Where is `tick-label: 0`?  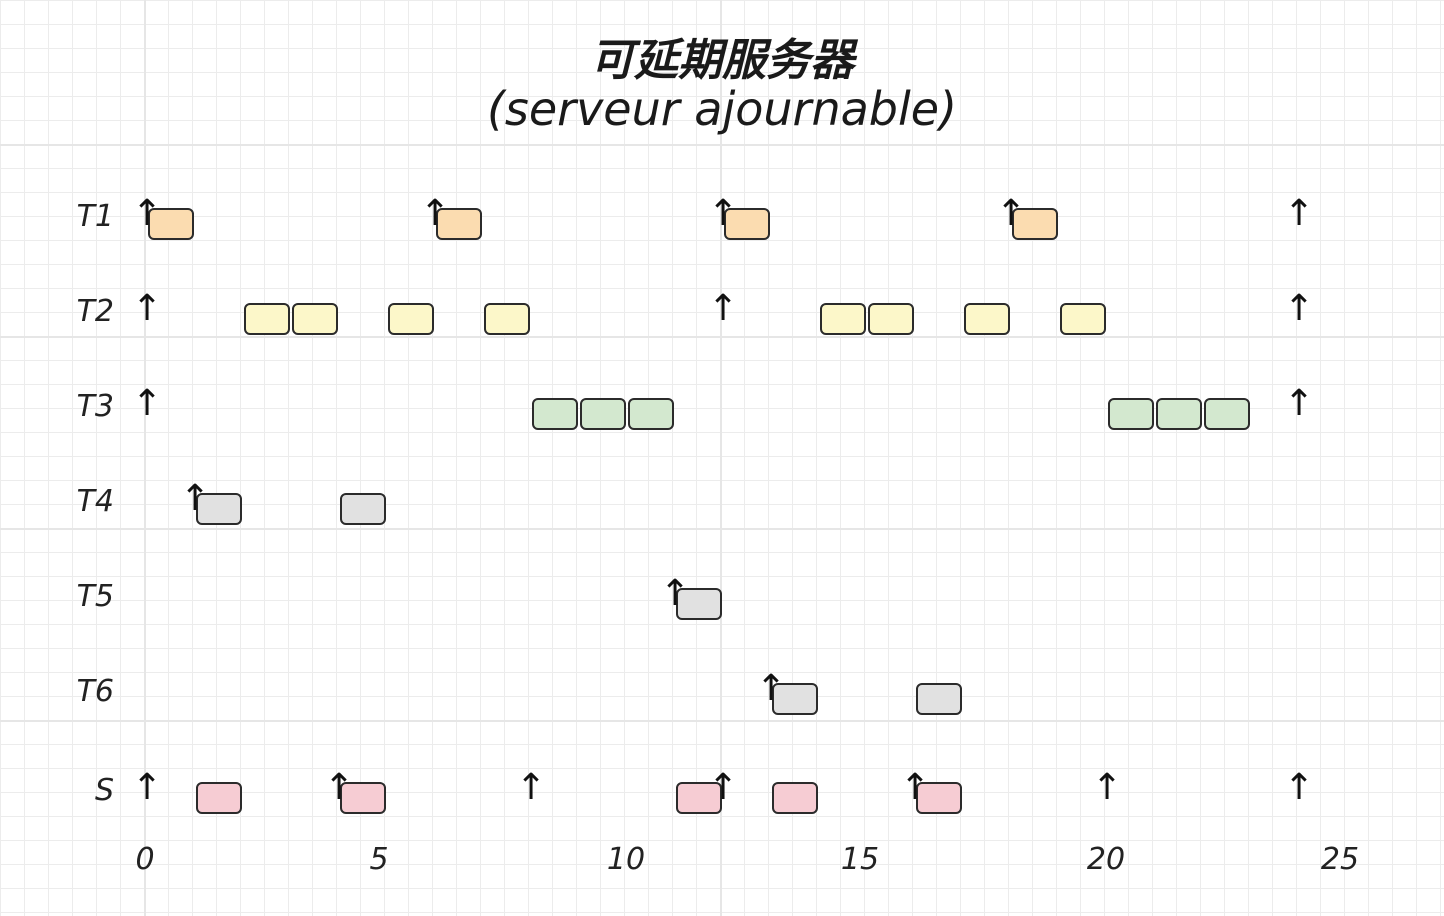
tick-label: 0 is located at coordinates (145, 859).